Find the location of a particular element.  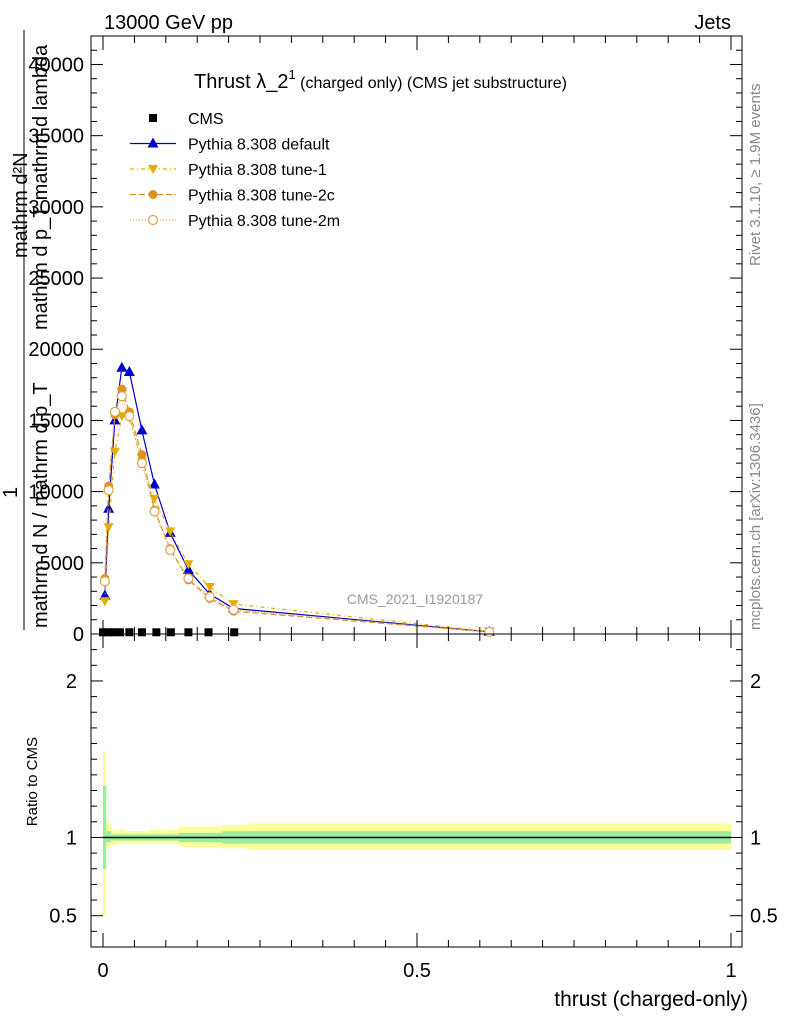

y-tick-label: 25000 is located at coordinates (56, 279).